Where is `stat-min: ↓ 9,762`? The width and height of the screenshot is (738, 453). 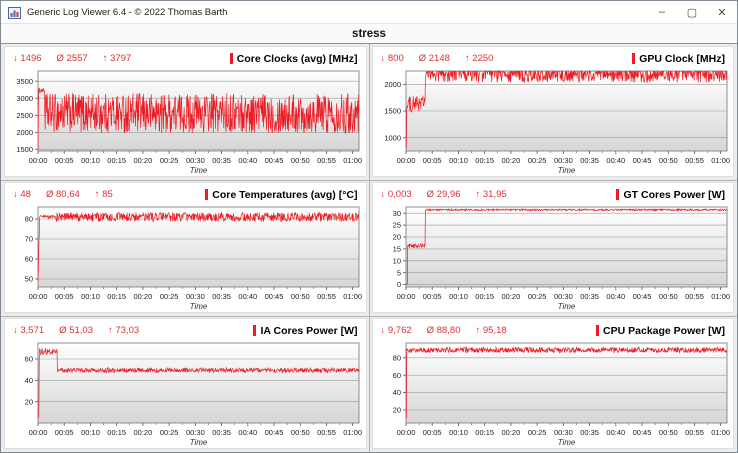 stat-min: ↓ 9,762 is located at coordinates (396, 330).